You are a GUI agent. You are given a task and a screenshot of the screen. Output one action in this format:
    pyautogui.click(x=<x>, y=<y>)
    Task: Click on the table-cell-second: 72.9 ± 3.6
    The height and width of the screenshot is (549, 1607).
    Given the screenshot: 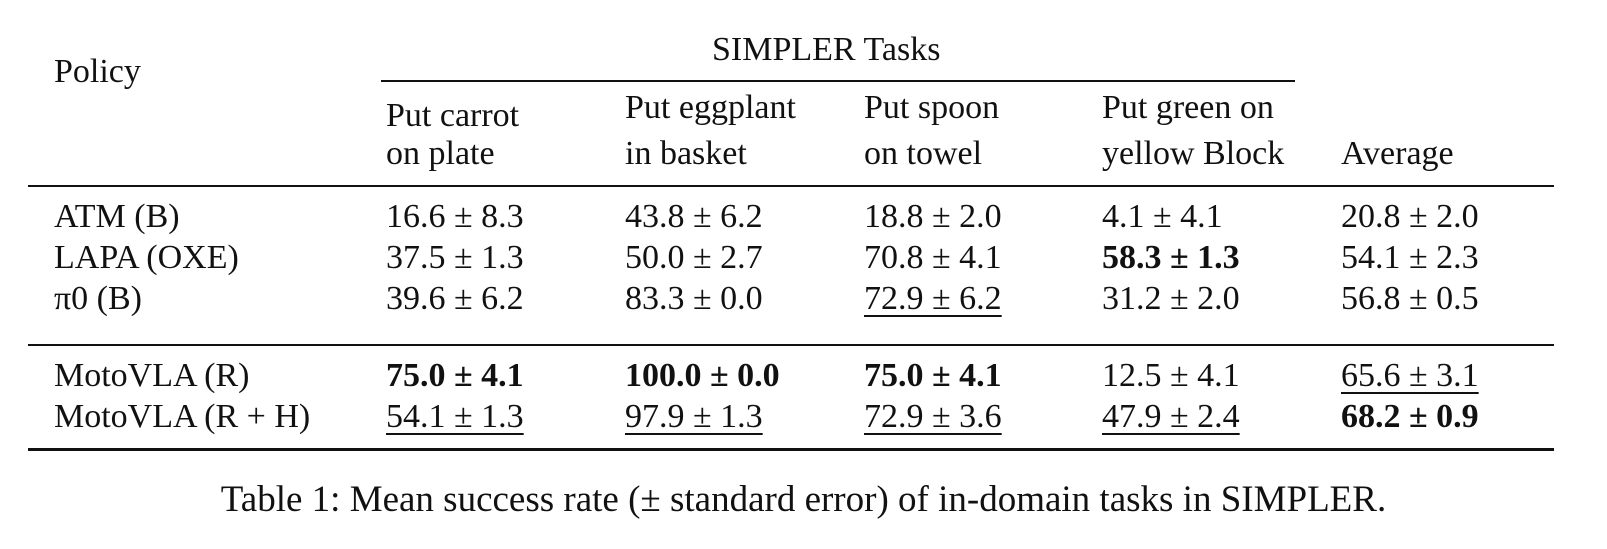 What is the action you would take?
    pyautogui.click(x=933, y=416)
    